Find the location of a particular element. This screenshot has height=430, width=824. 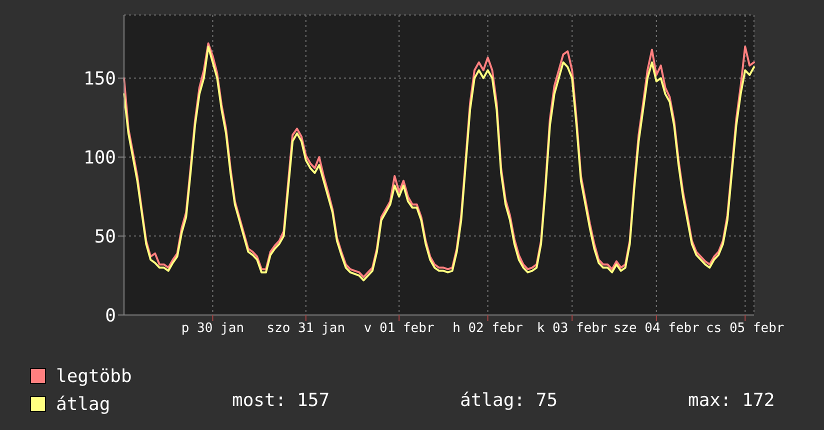

y-tick-label: 150 is located at coordinates (99, 79).